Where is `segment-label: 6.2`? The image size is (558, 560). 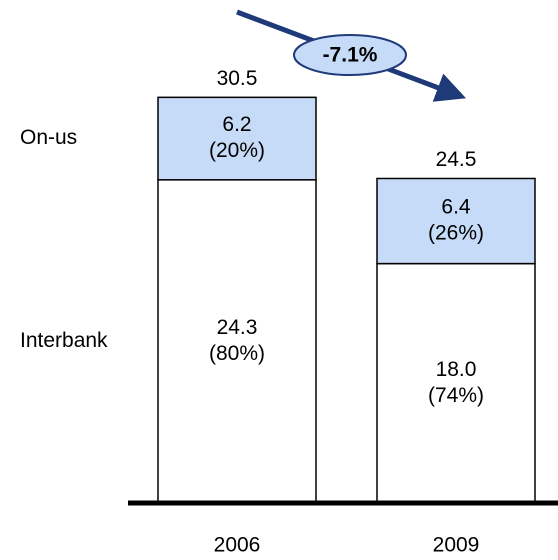 segment-label: 6.2 is located at coordinates (236, 124).